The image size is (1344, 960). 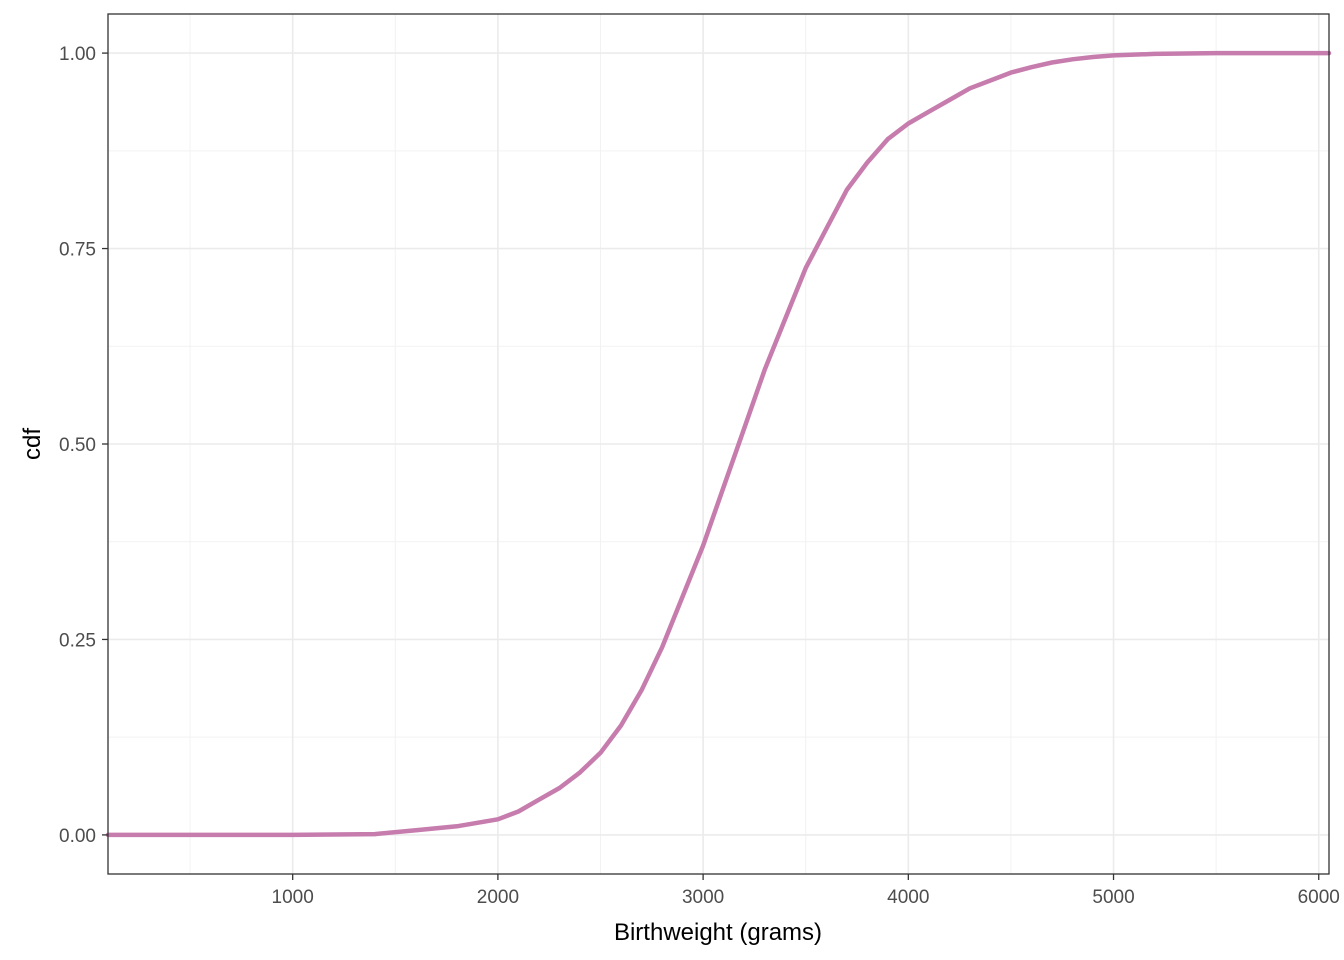 What do you see at coordinates (908, 897) in the screenshot?
I see `x-tick-label: 4000` at bounding box center [908, 897].